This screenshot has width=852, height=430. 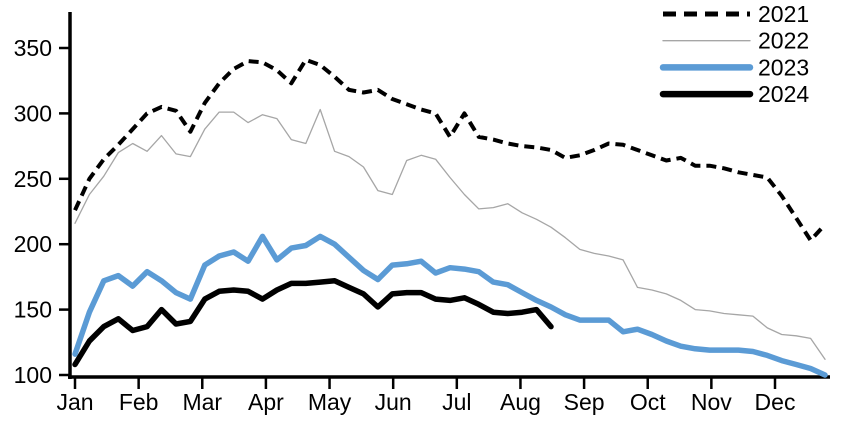 I want to click on x-tick-label-mar: Mar, so click(x=202, y=402).